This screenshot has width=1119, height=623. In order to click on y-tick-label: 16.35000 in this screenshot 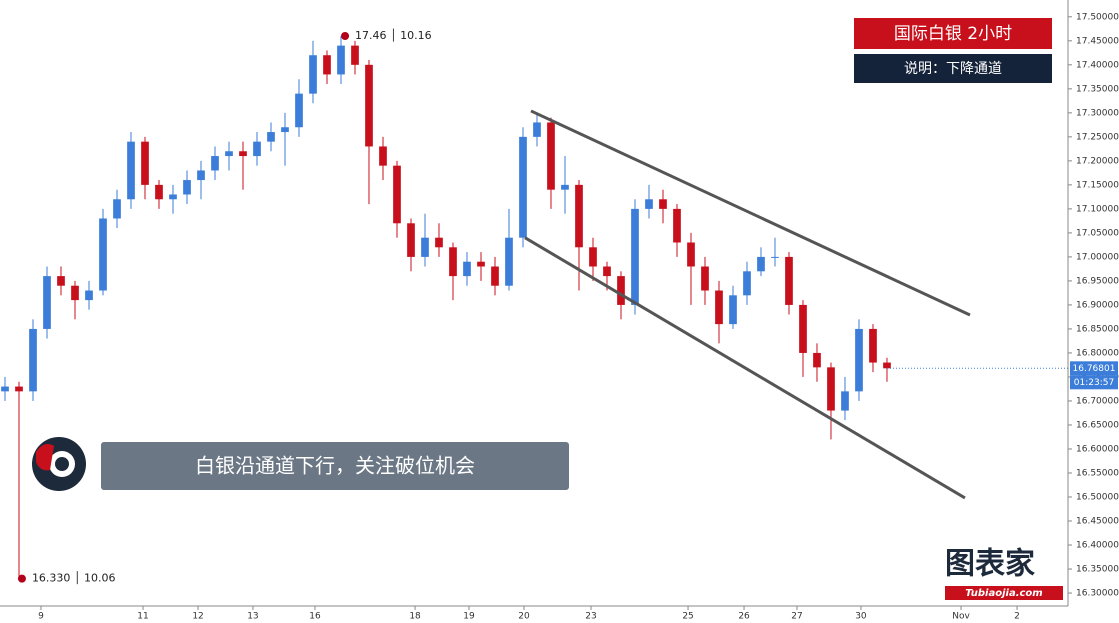, I will do `click(1097, 570)`.